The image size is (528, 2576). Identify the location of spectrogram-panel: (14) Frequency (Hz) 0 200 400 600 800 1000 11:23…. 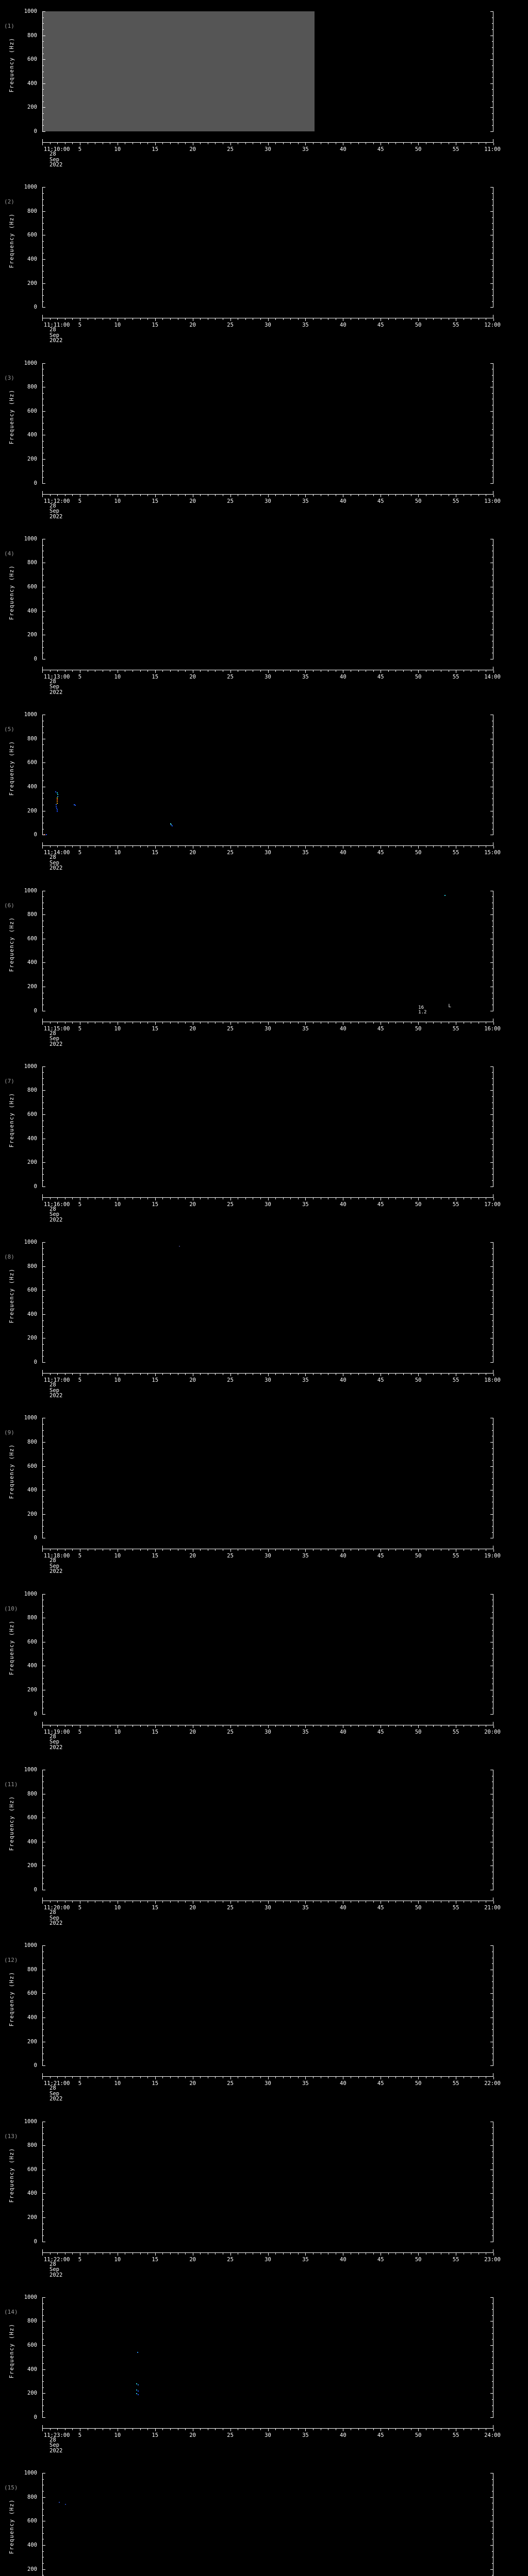
(264, 2374).